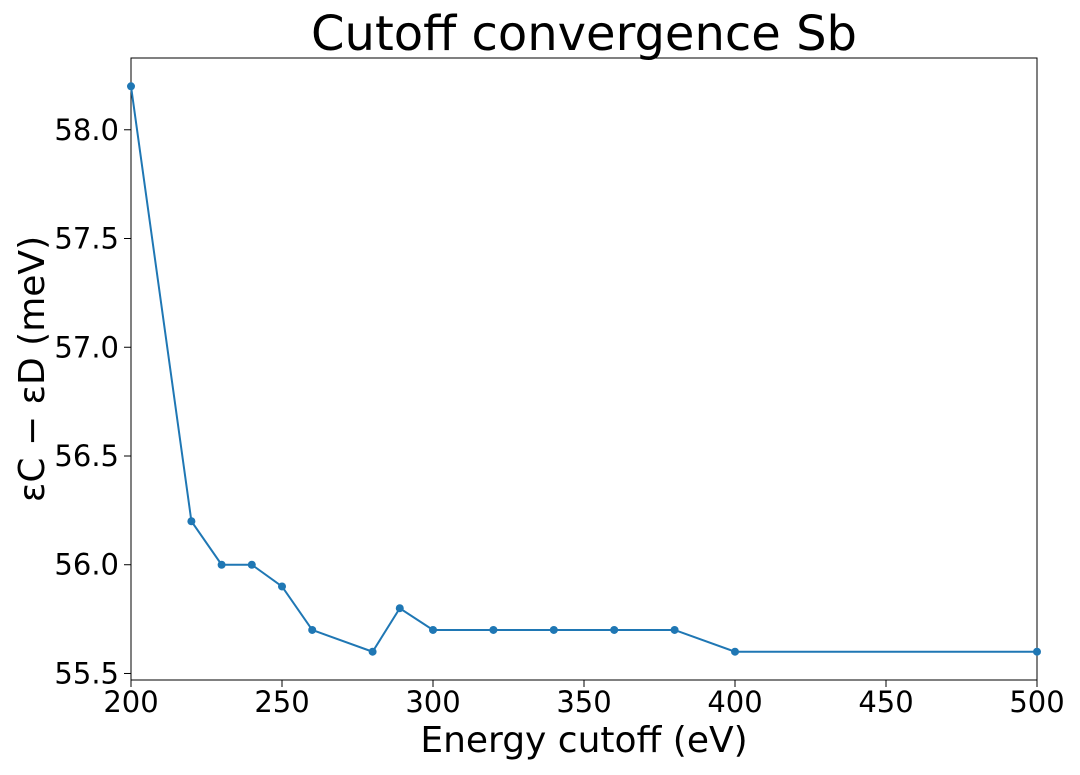 The height and width of the screenshot is (775, 1080). What do you see at coordinates (583, 702) in the screenshot?
I see `x-tick-label: 350` at bounding box center [583, 702].